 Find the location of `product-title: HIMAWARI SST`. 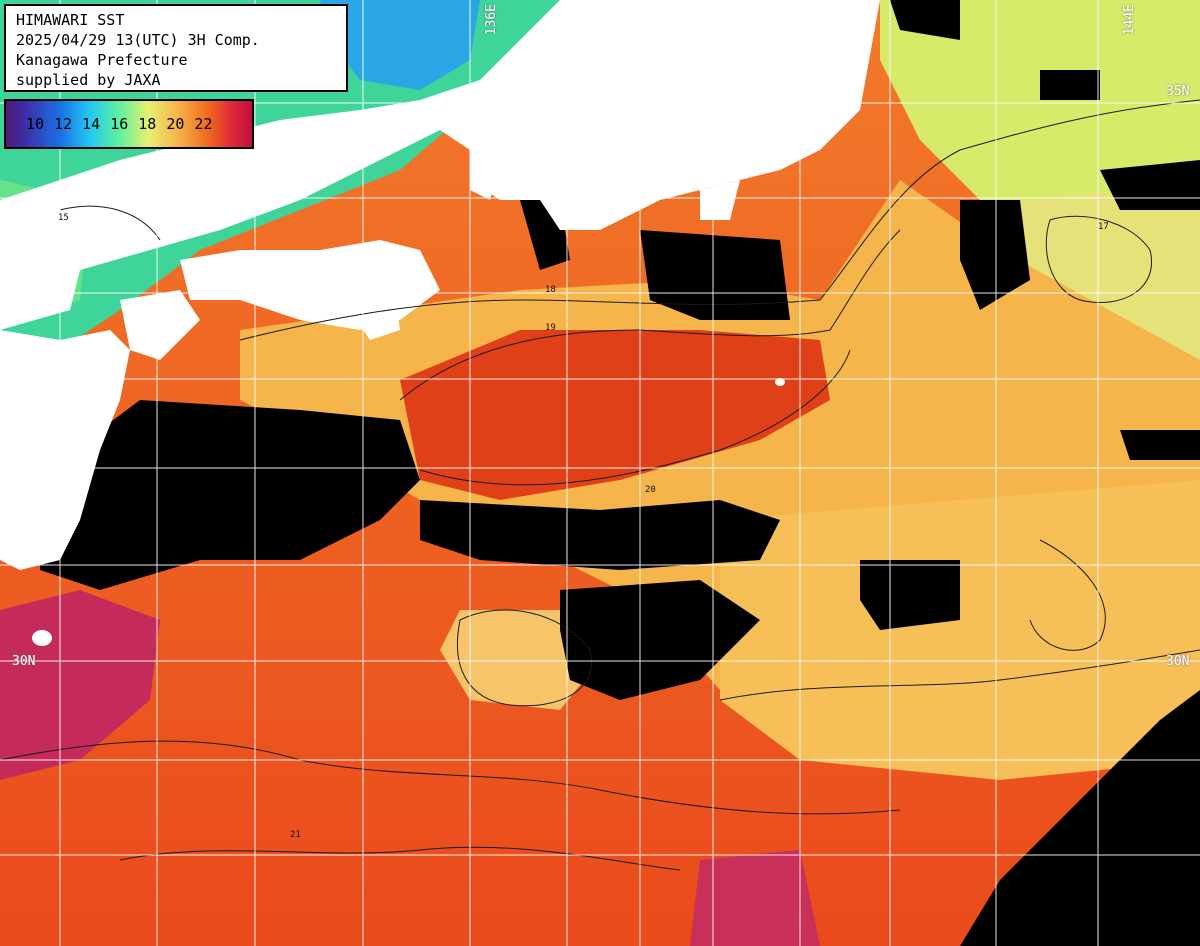

product-title: HIMAWARI SST is located at coordinates (70, 20).